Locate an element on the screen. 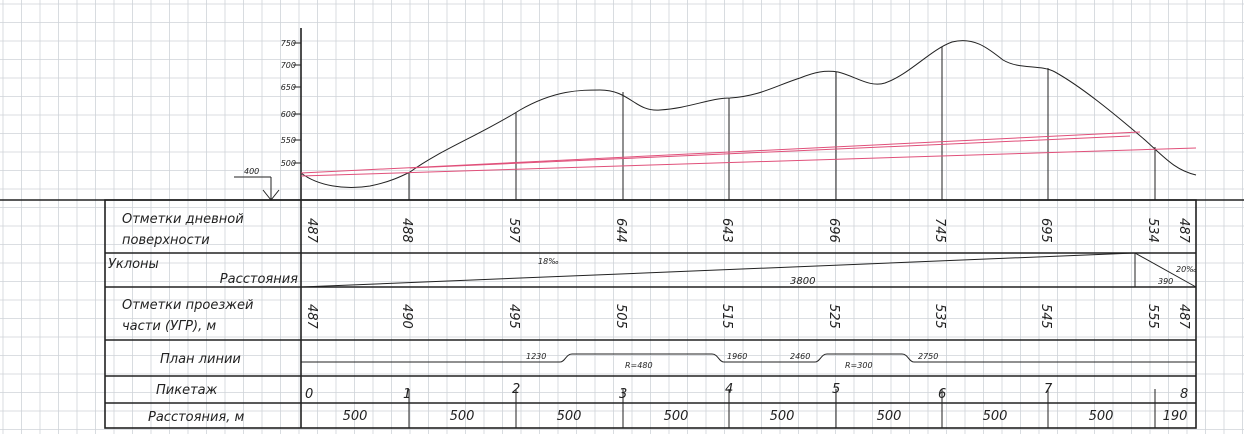 The image size is (1244, 434). elevation-tick-700: 700 is located at coordinates (288, 65).